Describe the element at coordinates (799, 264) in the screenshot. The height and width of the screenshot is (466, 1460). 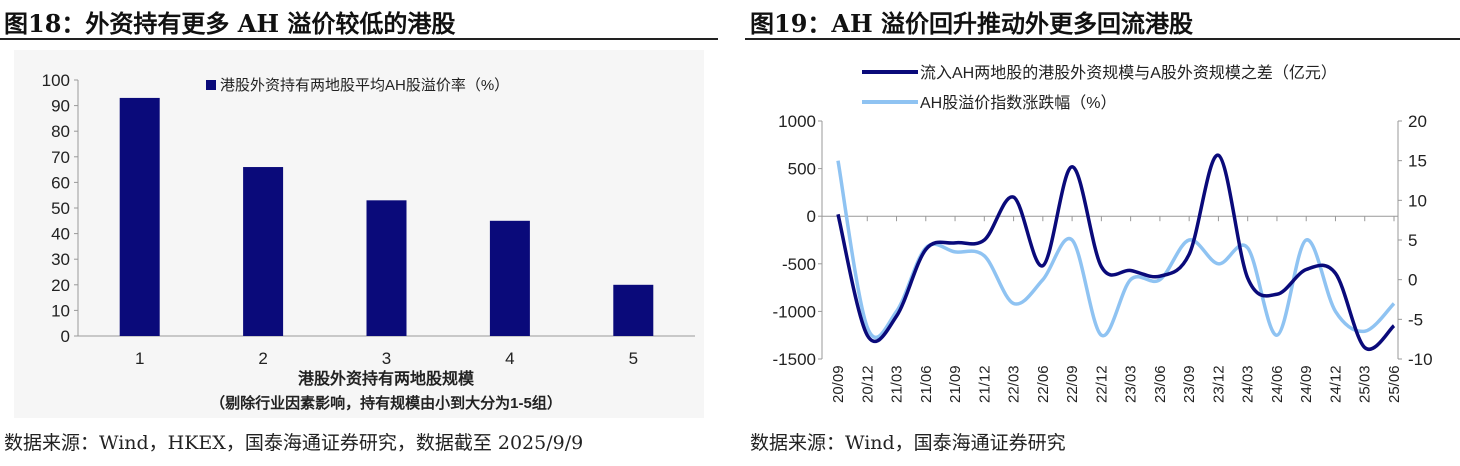
I see `left-y-tick-label: -500` at that location.